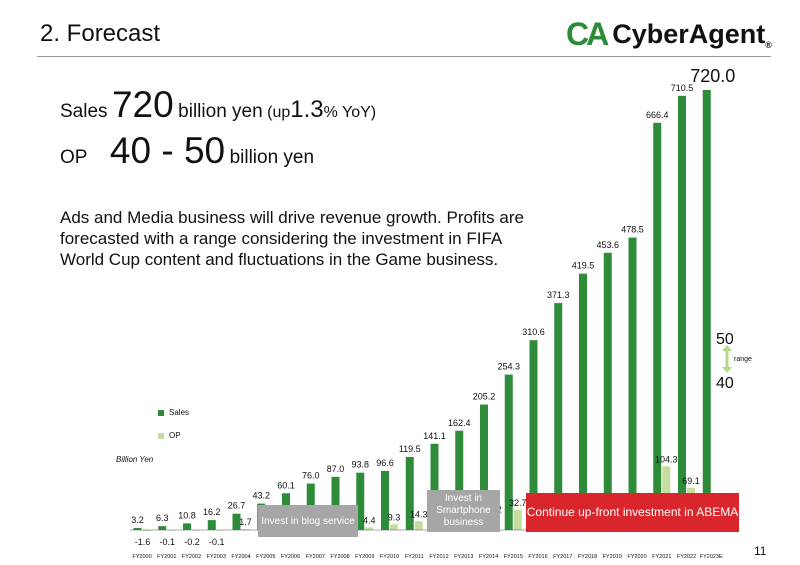  What do you see at coordinates (167, 150) in the screenshot?
I see `op-value: 40 - 50` at bounding box center [167, 150].